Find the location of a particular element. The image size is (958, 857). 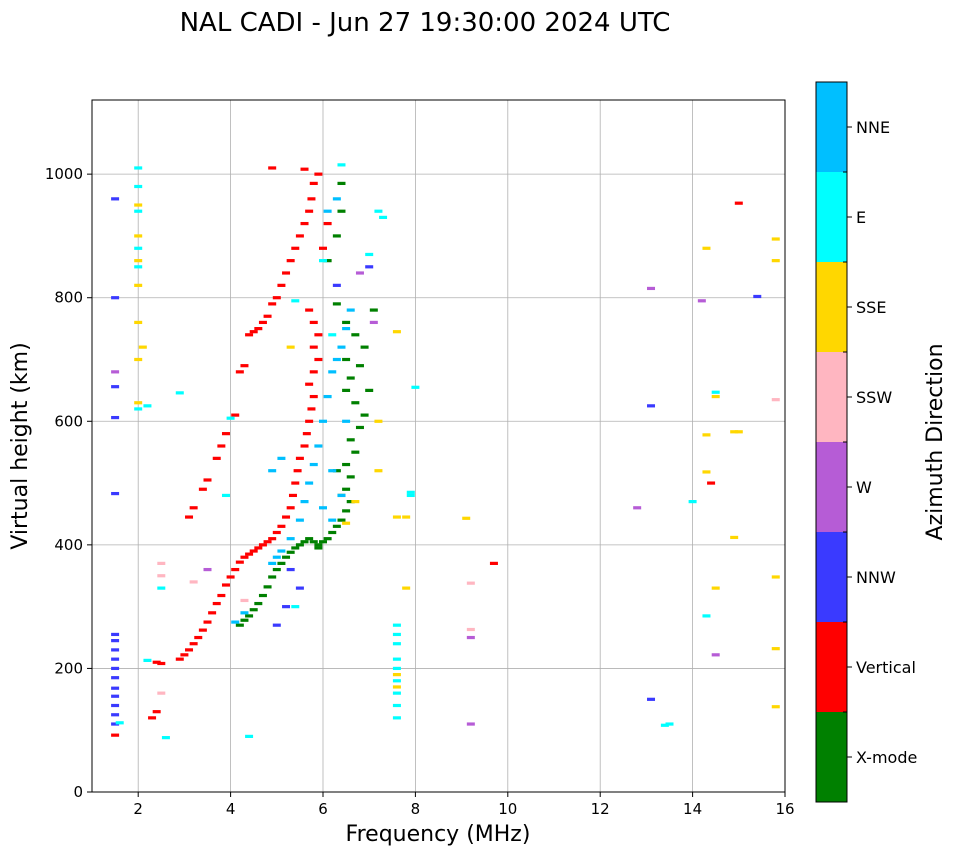

x-tick-label: 2 is located at coordinates (138, 809).